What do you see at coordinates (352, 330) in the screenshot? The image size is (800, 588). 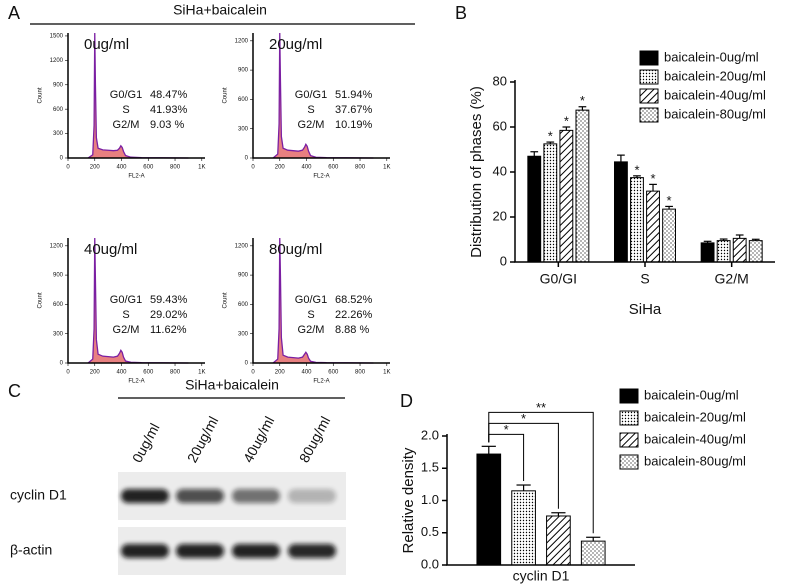 I see `phase-percent: 8.88 %` at bounding box center [352, 330].